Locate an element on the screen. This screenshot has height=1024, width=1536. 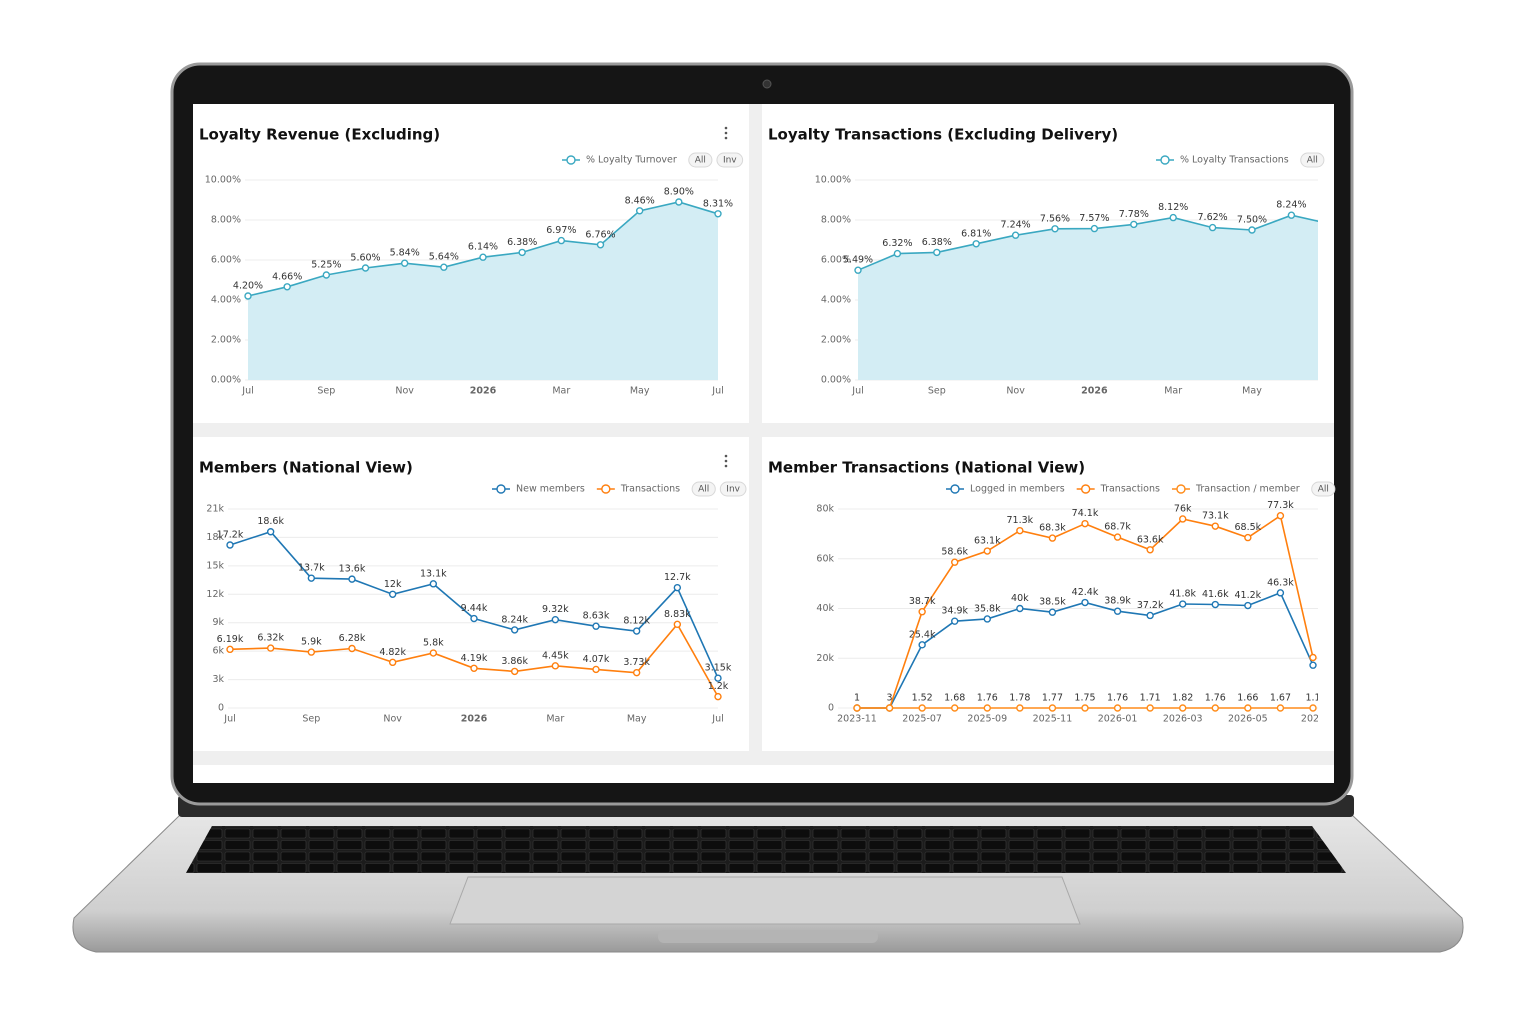
value-label: 5.9k is located at coordinates (311, 642).